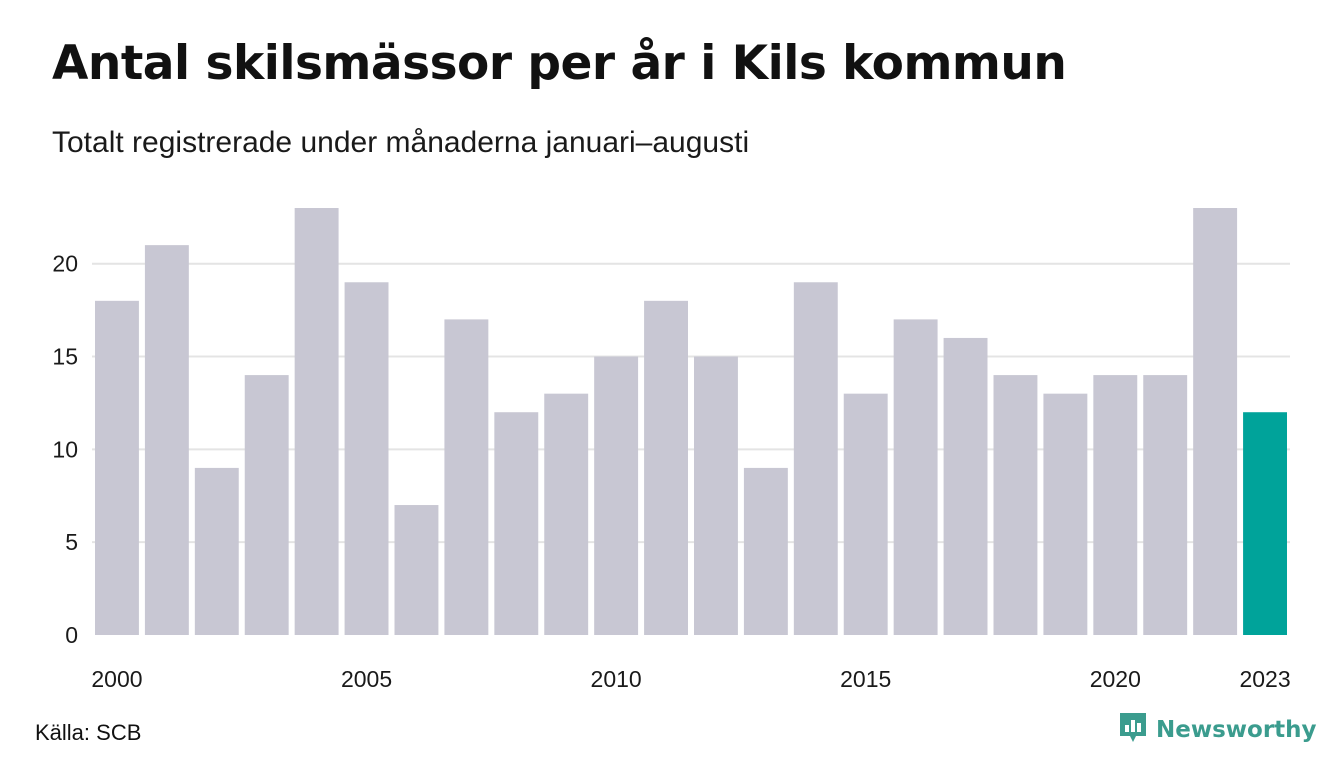 Image resolution: width=1340 pixels, height=780 pixels. I want to click on bar-2003, so click(266, 505).